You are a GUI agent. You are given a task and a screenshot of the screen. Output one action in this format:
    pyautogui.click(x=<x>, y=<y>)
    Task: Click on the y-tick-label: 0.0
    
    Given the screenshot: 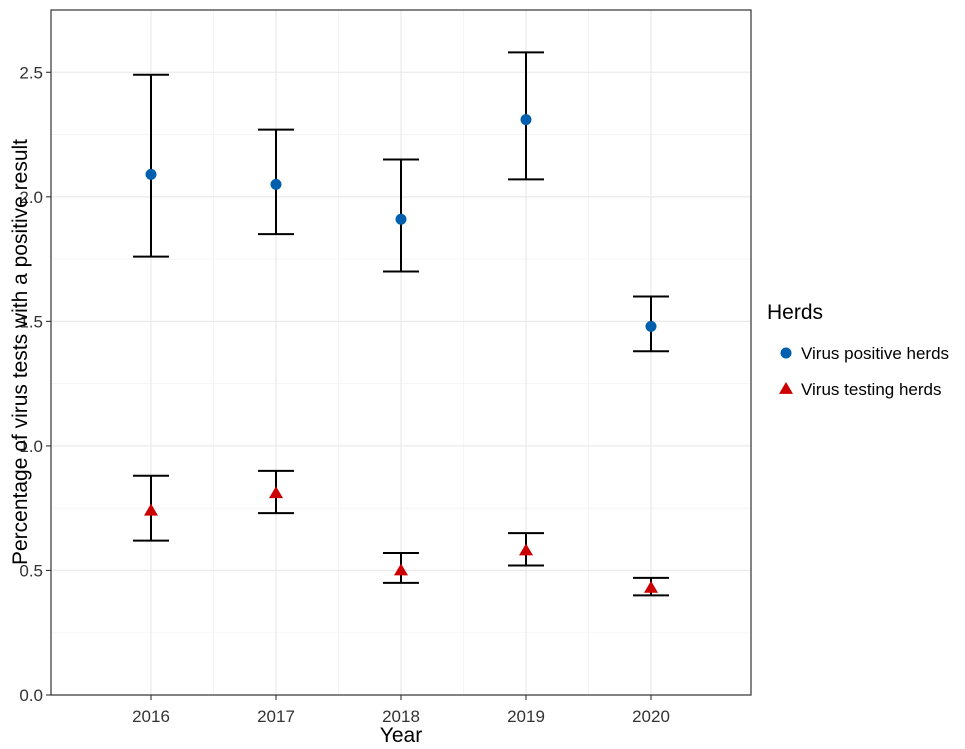 What is the action you would take?
    pyautogui.click(x=31, y=695)
    